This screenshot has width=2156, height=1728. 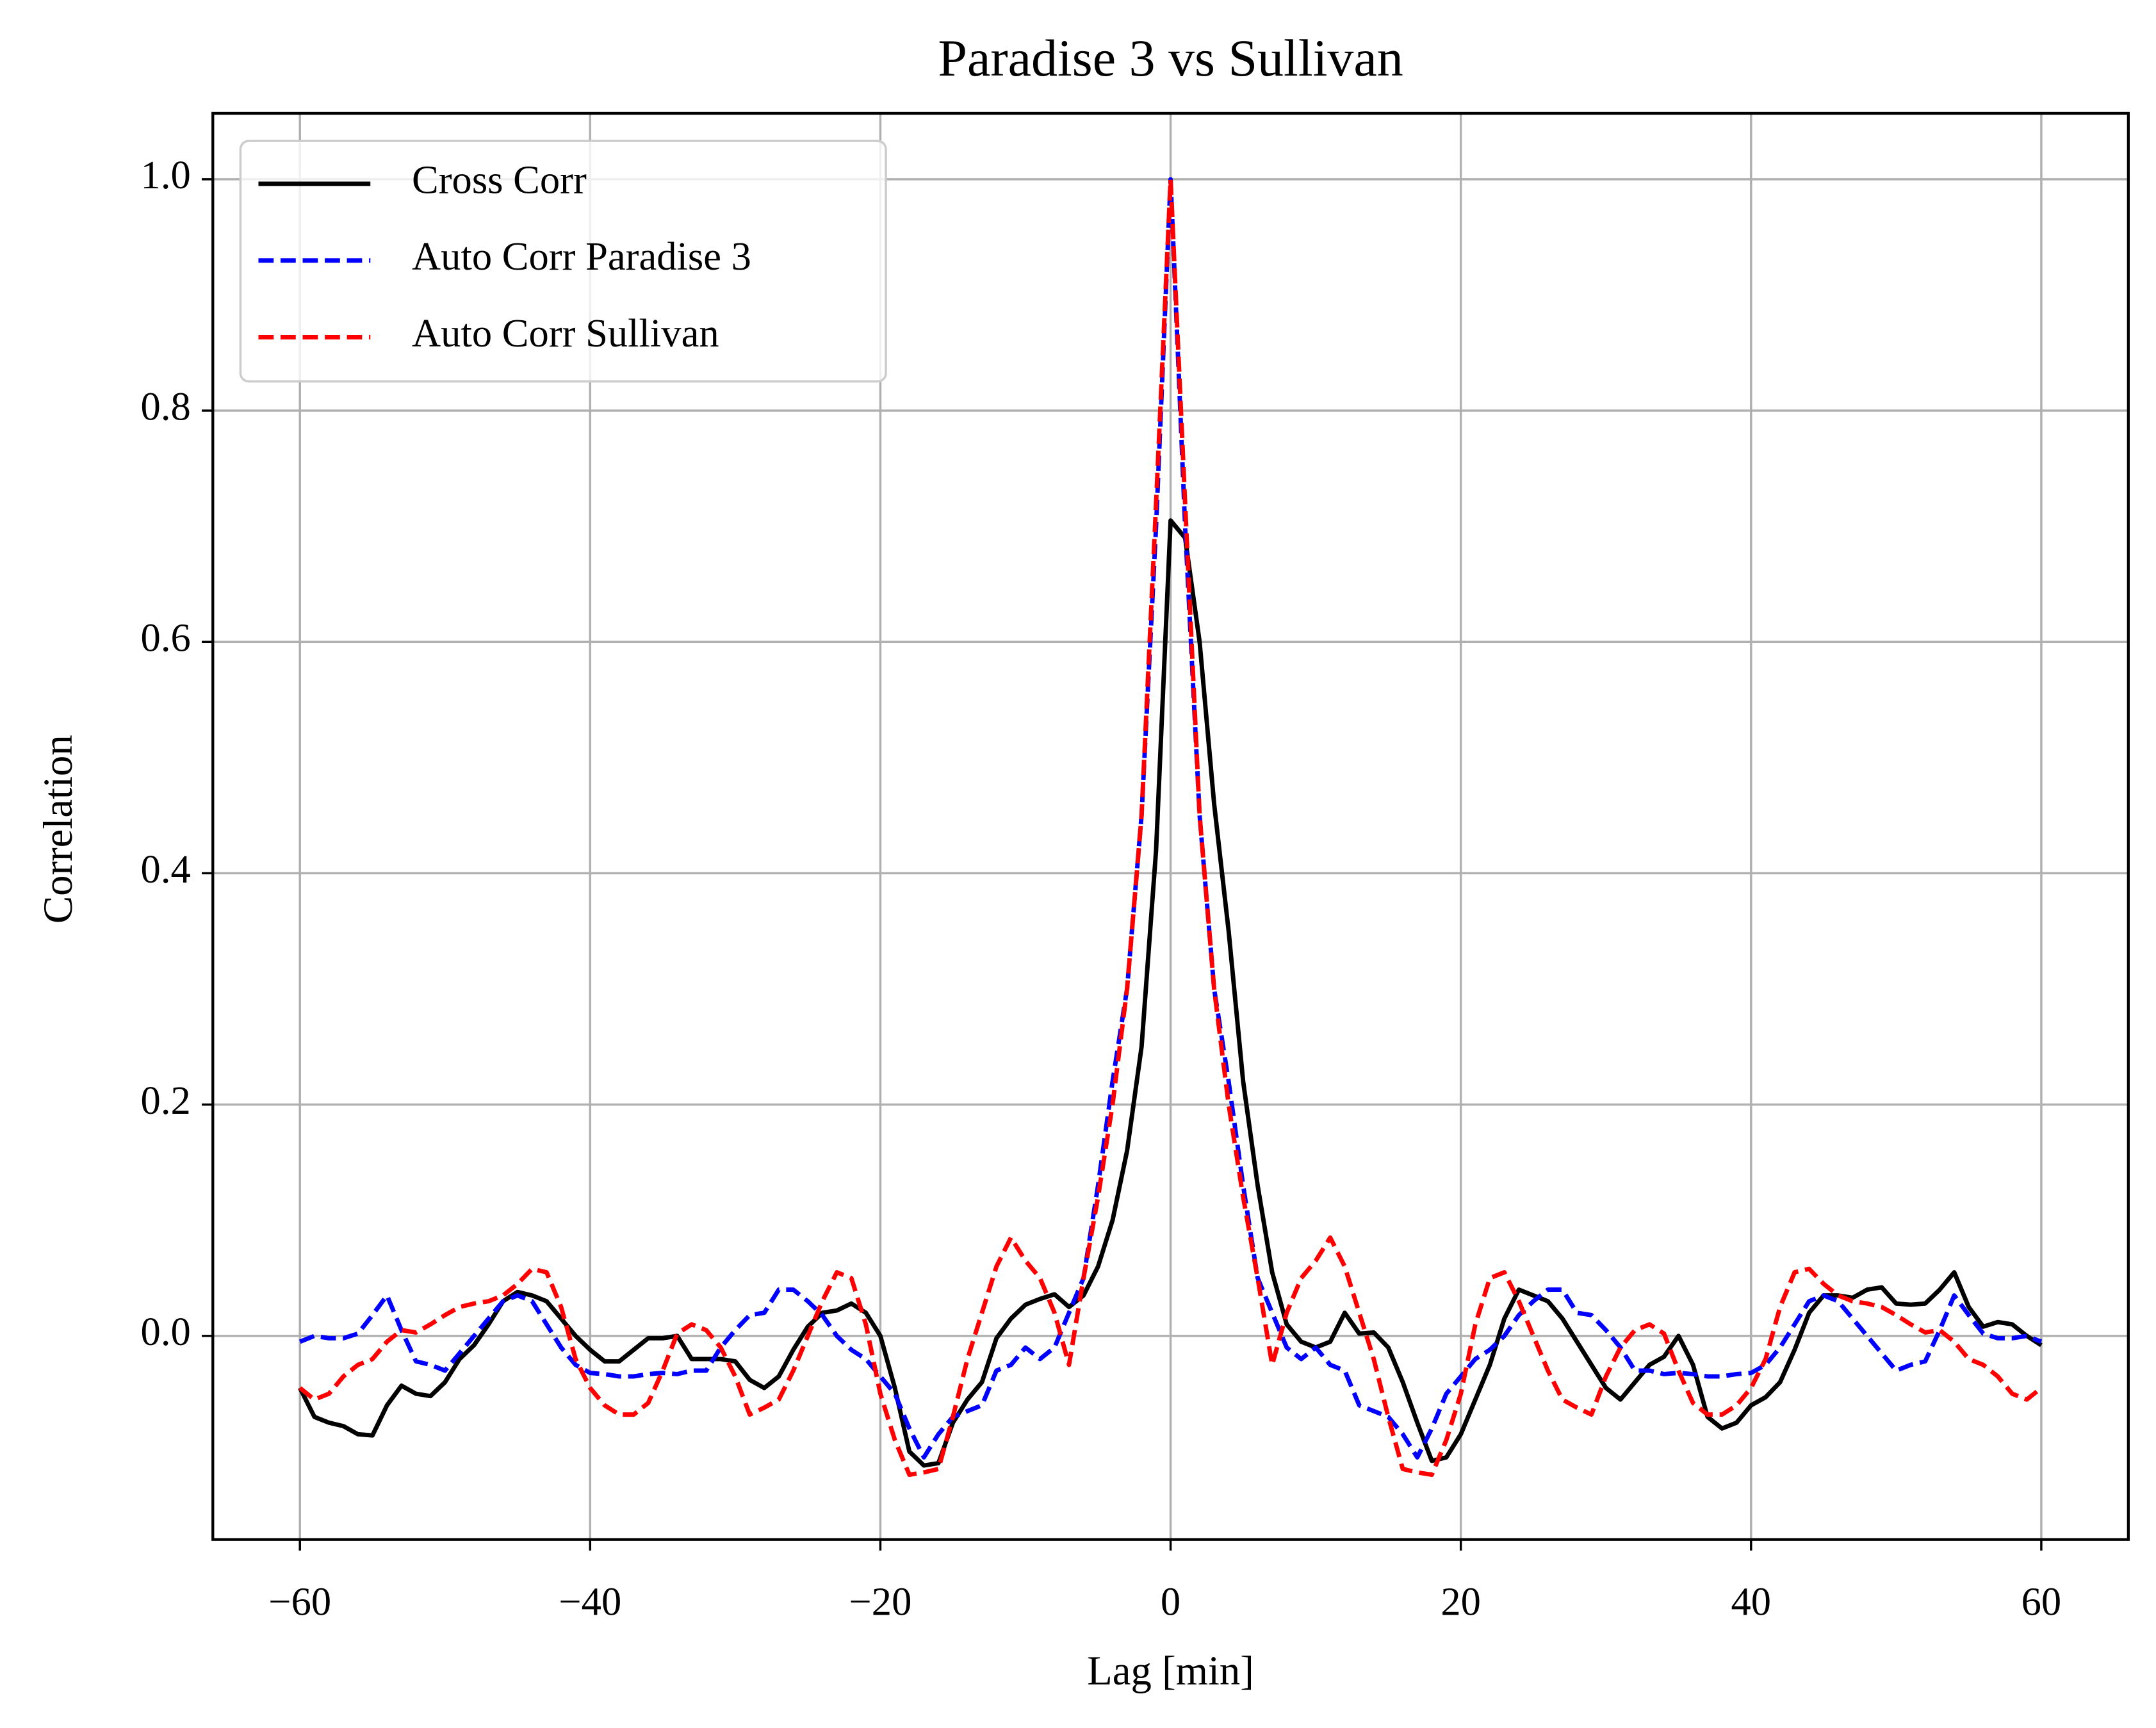 What do you see at coordinates (166, 1100) in the screenshot?
I see `y-tick-label: 0.2` at bounding box center [166, 1100].